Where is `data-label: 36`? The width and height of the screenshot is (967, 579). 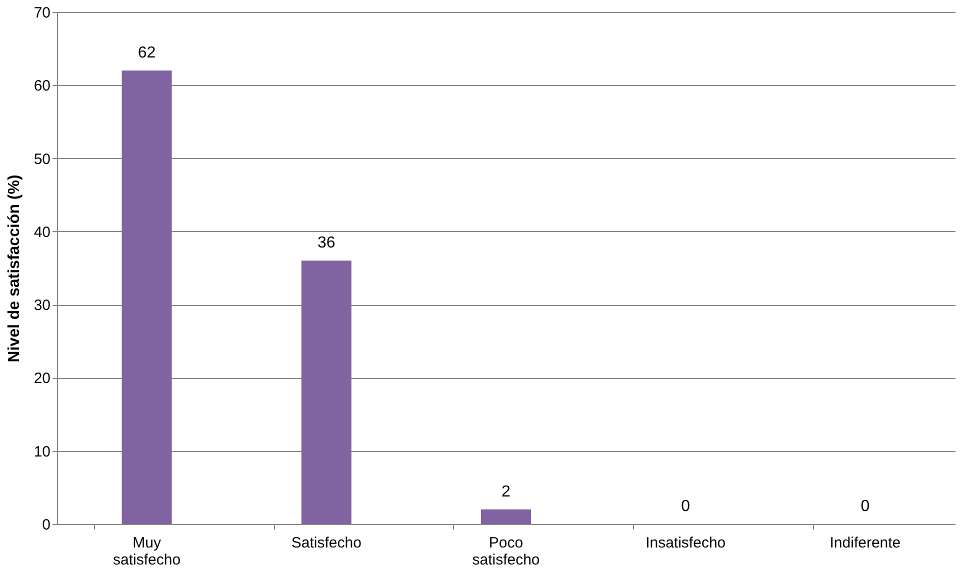
data-label: 36 is located at coordinates (327, 243).